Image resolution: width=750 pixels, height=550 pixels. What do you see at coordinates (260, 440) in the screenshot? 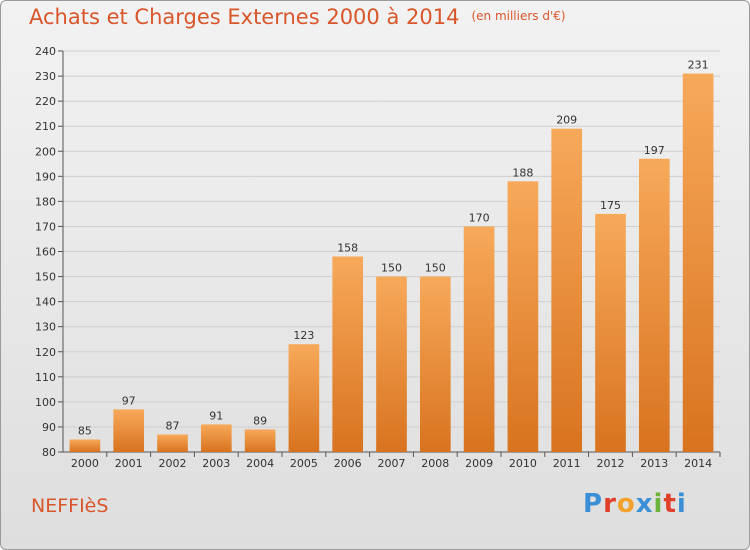
I see `bar-2004` at bounding box center [260, 440].